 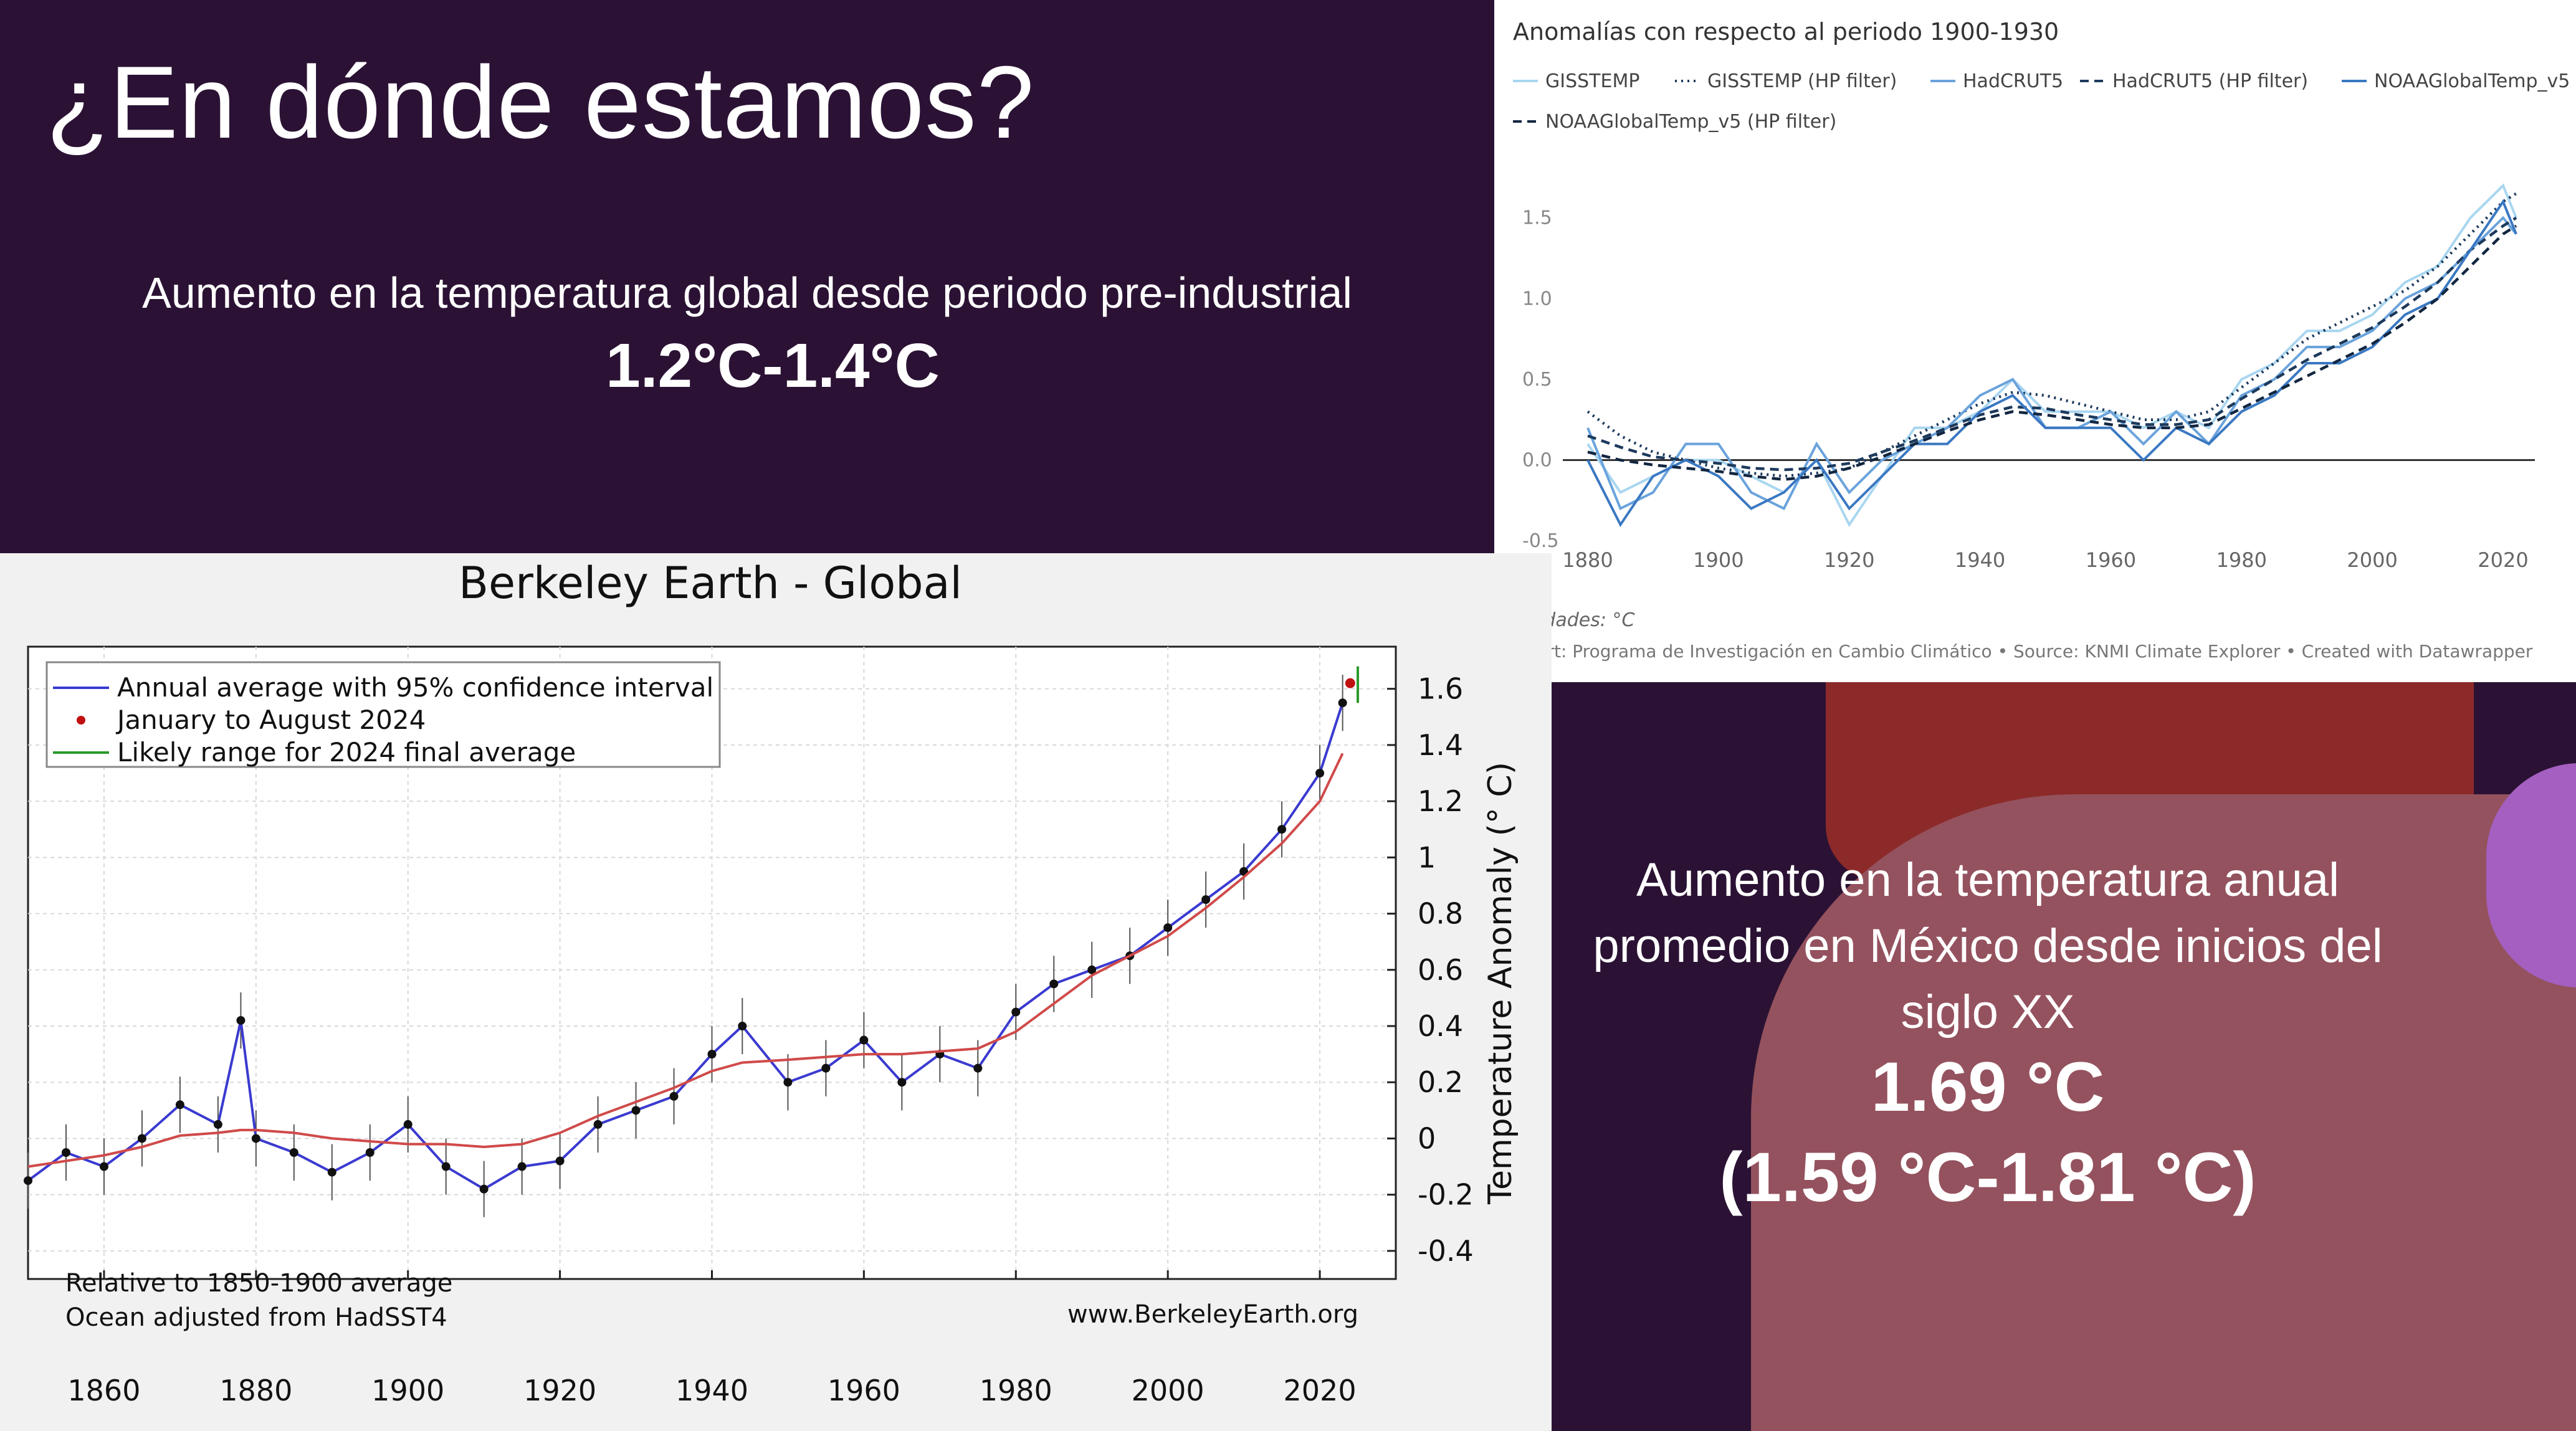 What do you see at coordinates (347, 752) in the screenshot?
I see `berkeley-legend-label: Likely range for 2024 final average` at bounding box center [347, 752].